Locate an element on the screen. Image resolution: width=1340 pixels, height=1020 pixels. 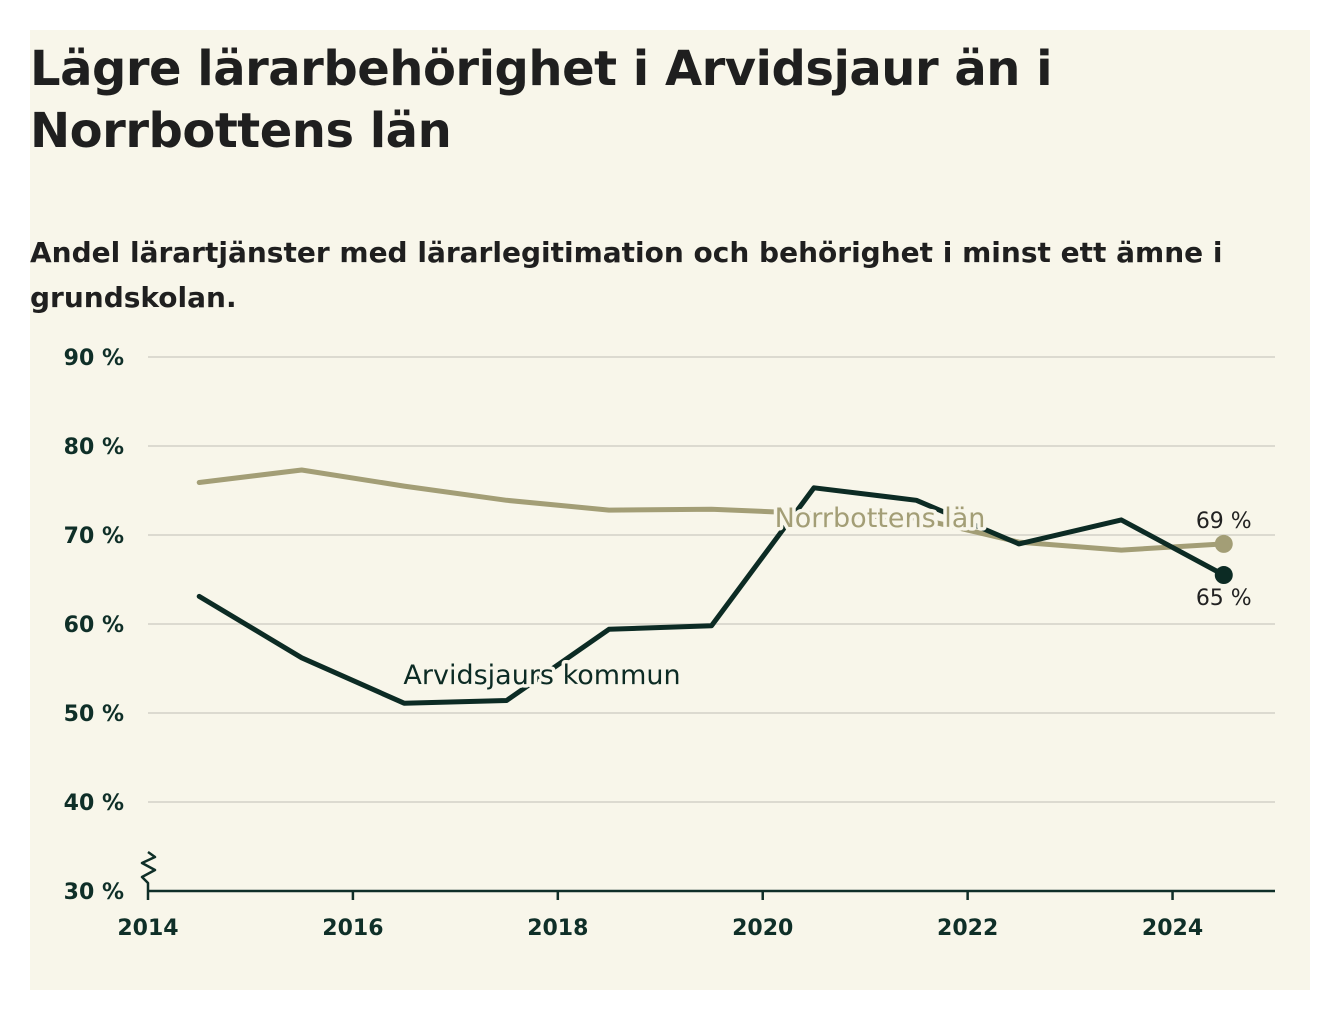
x-tick-label: 2020 is located at coordinates (762, 928).